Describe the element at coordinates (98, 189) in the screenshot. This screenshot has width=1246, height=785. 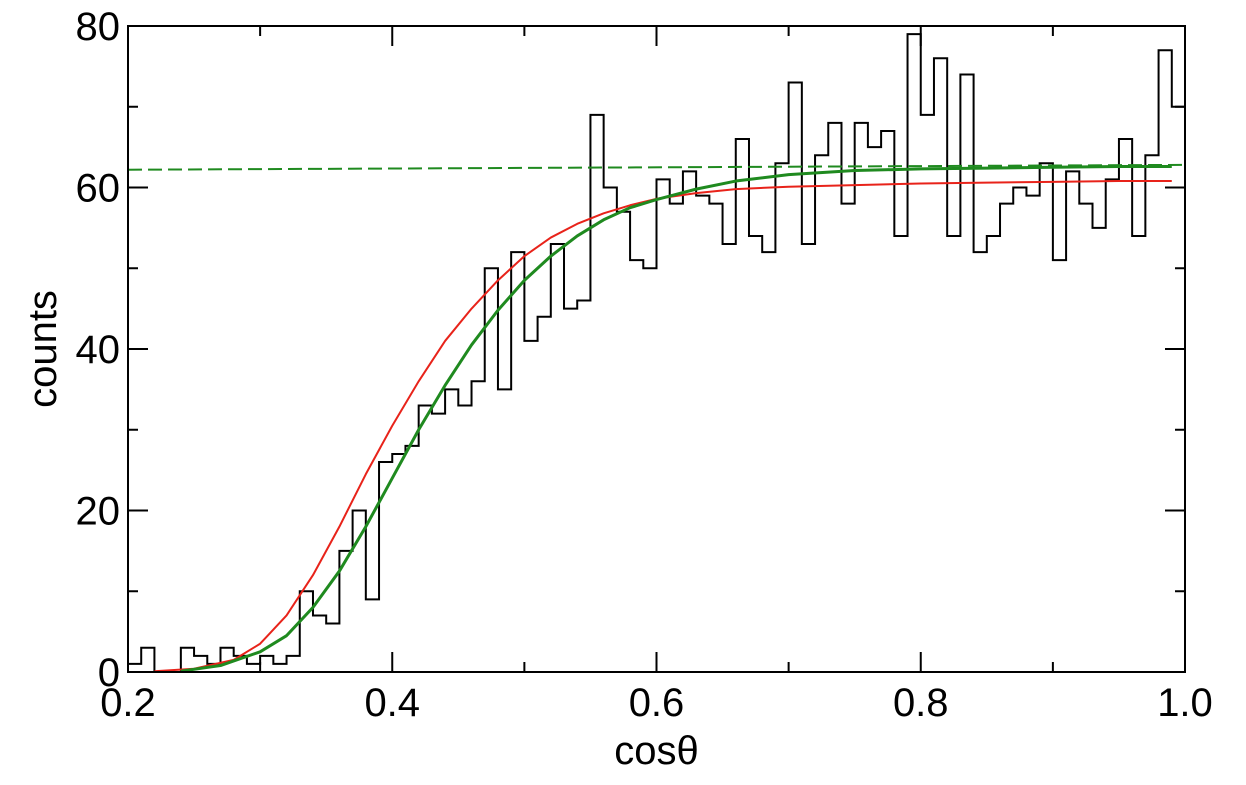
I see `y-tick-label: 60` at that location.